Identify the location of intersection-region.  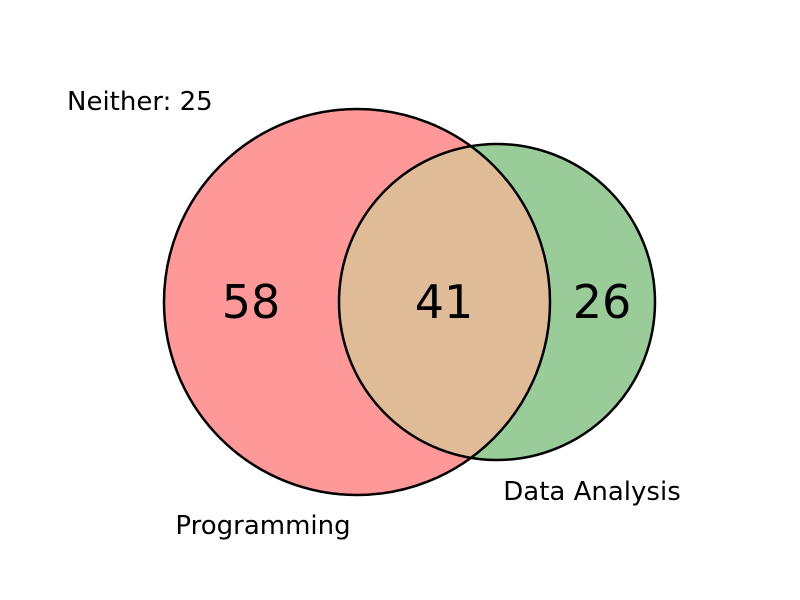
(444, 302).